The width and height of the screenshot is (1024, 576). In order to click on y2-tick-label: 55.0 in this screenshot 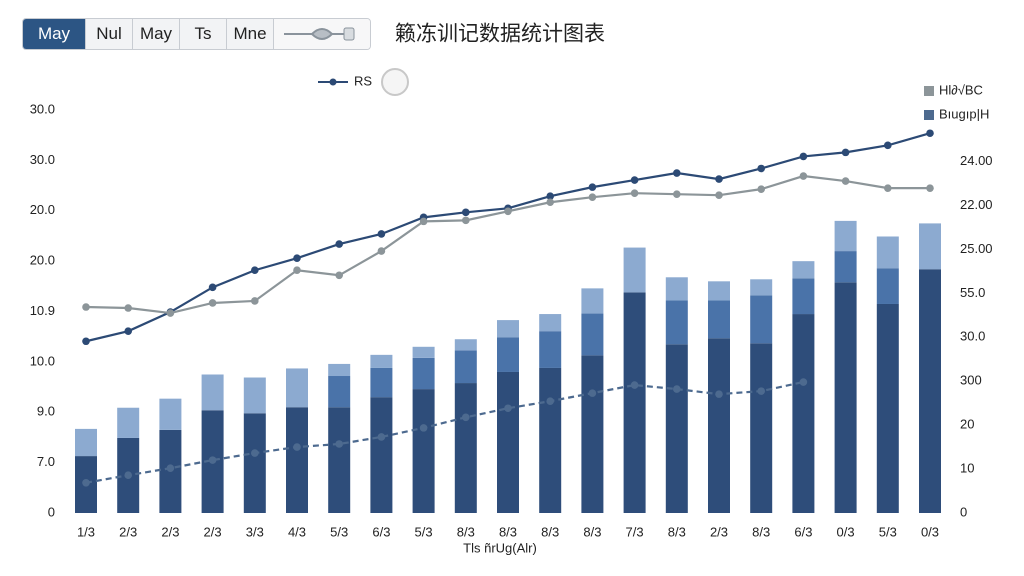, I will do `click(972, 292)`.